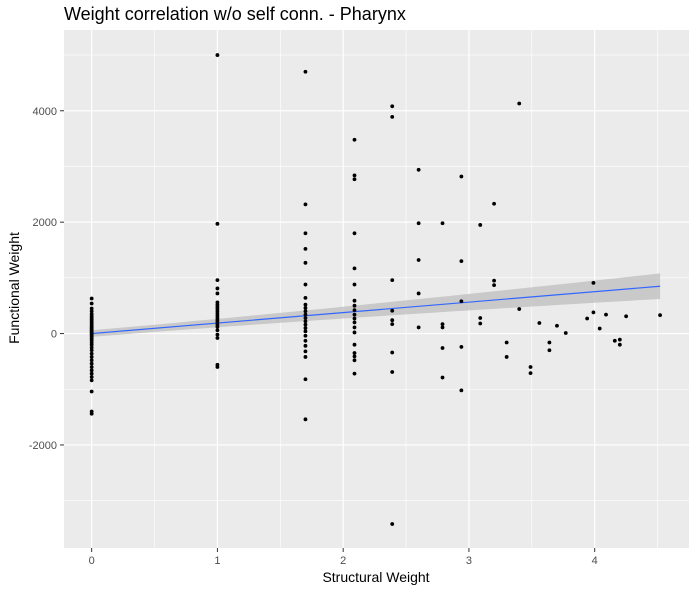  What do you see at coordinates (595, 561) in the screenshot?
I see `x-tick-label: 4` at bounding box center [595, 561].